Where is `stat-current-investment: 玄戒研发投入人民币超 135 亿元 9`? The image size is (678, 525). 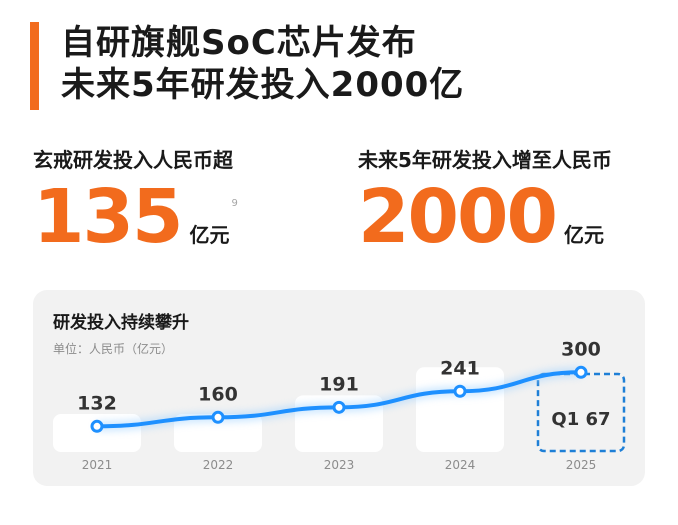
stat-current-investment: 玄戒研发投入人民币超 135 亿元 9 is located at coordinates (135, 200).